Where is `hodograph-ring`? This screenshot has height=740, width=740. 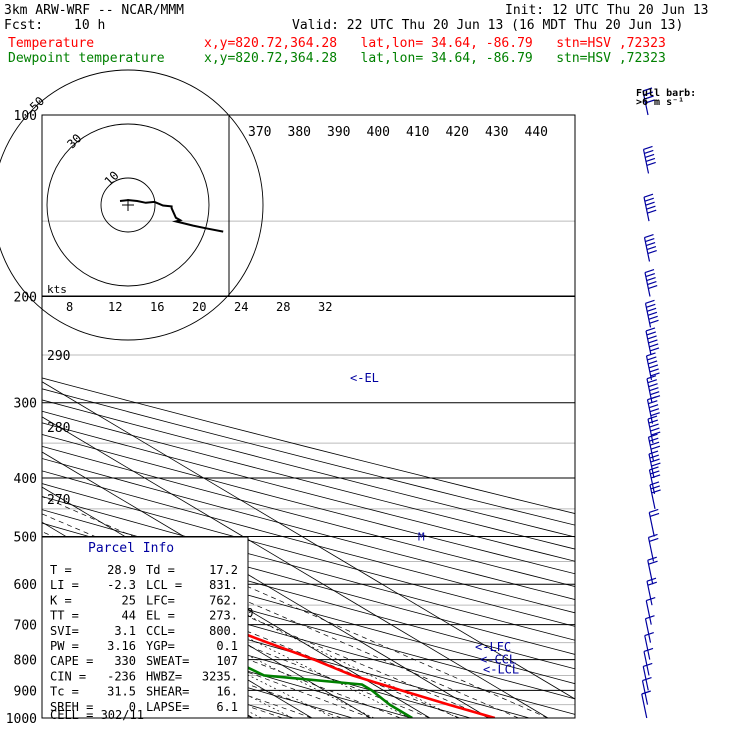 hodograph-ring is located at coordinates (128, 205).